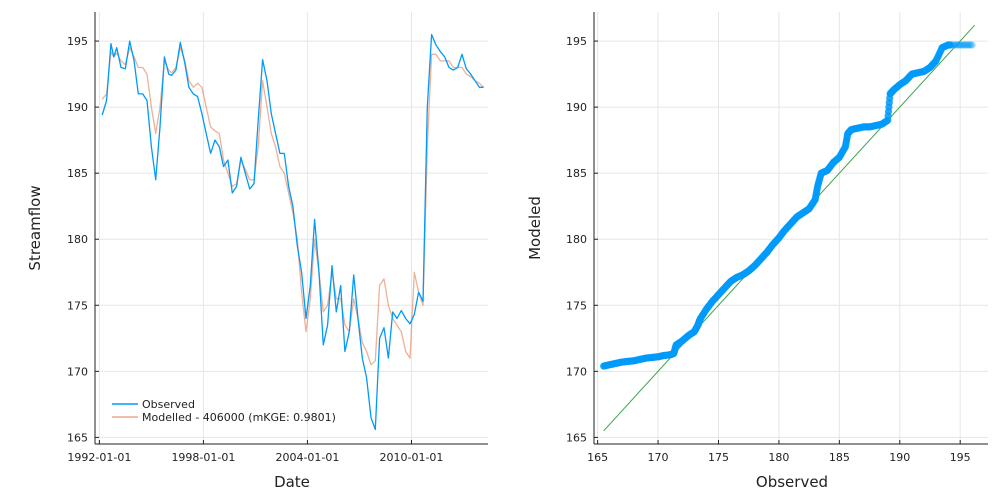 The image size is (1000, 500). Describe the element at coordinates (77, 107) in the screenshot. I see `left-y-tick-label: 190` at that location.